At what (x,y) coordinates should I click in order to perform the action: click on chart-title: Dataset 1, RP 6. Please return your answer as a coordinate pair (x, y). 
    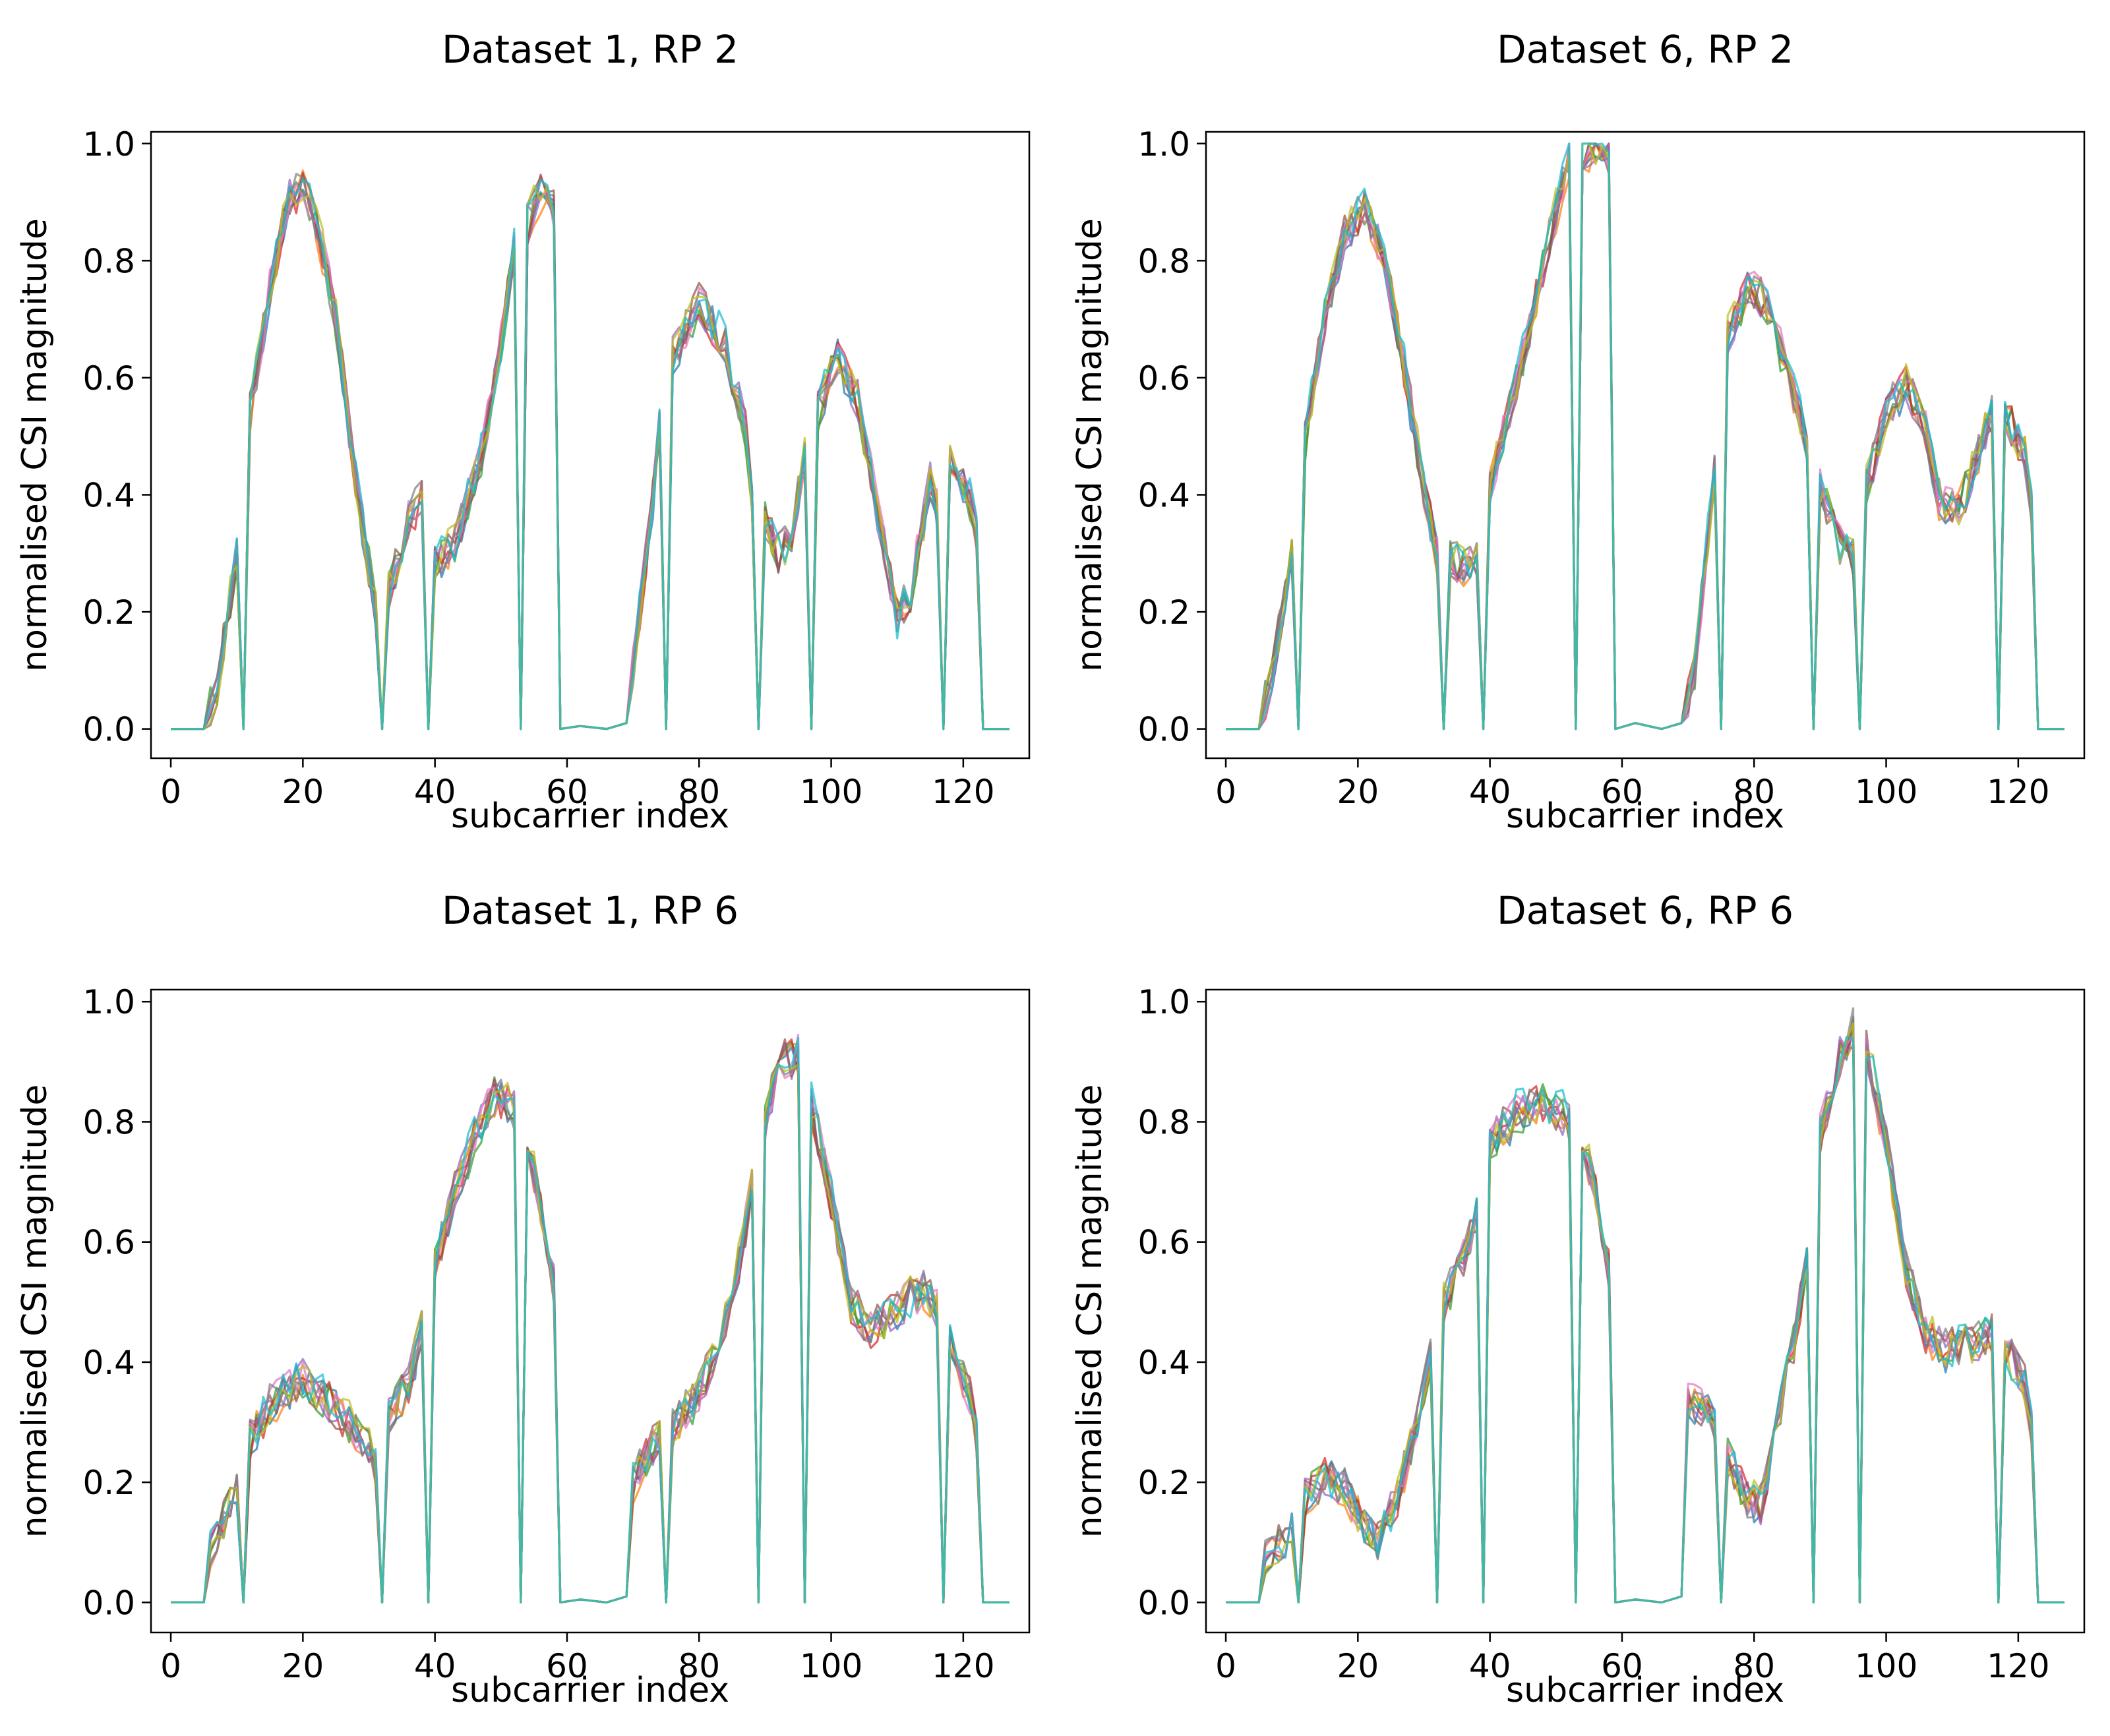
    Looking at the image, I should click on (590, 911).